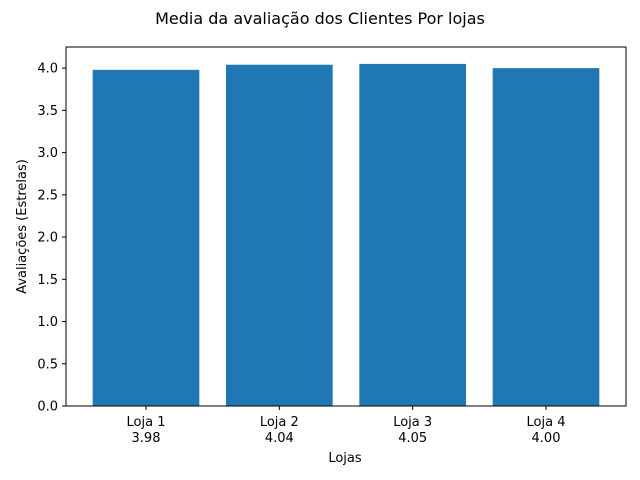 The image size is (640, 480). What do you see at coordinates (146, 422) in the screenshot?
I see `x-tick-label-1: Loja 1` at bounding box center [146, 422].